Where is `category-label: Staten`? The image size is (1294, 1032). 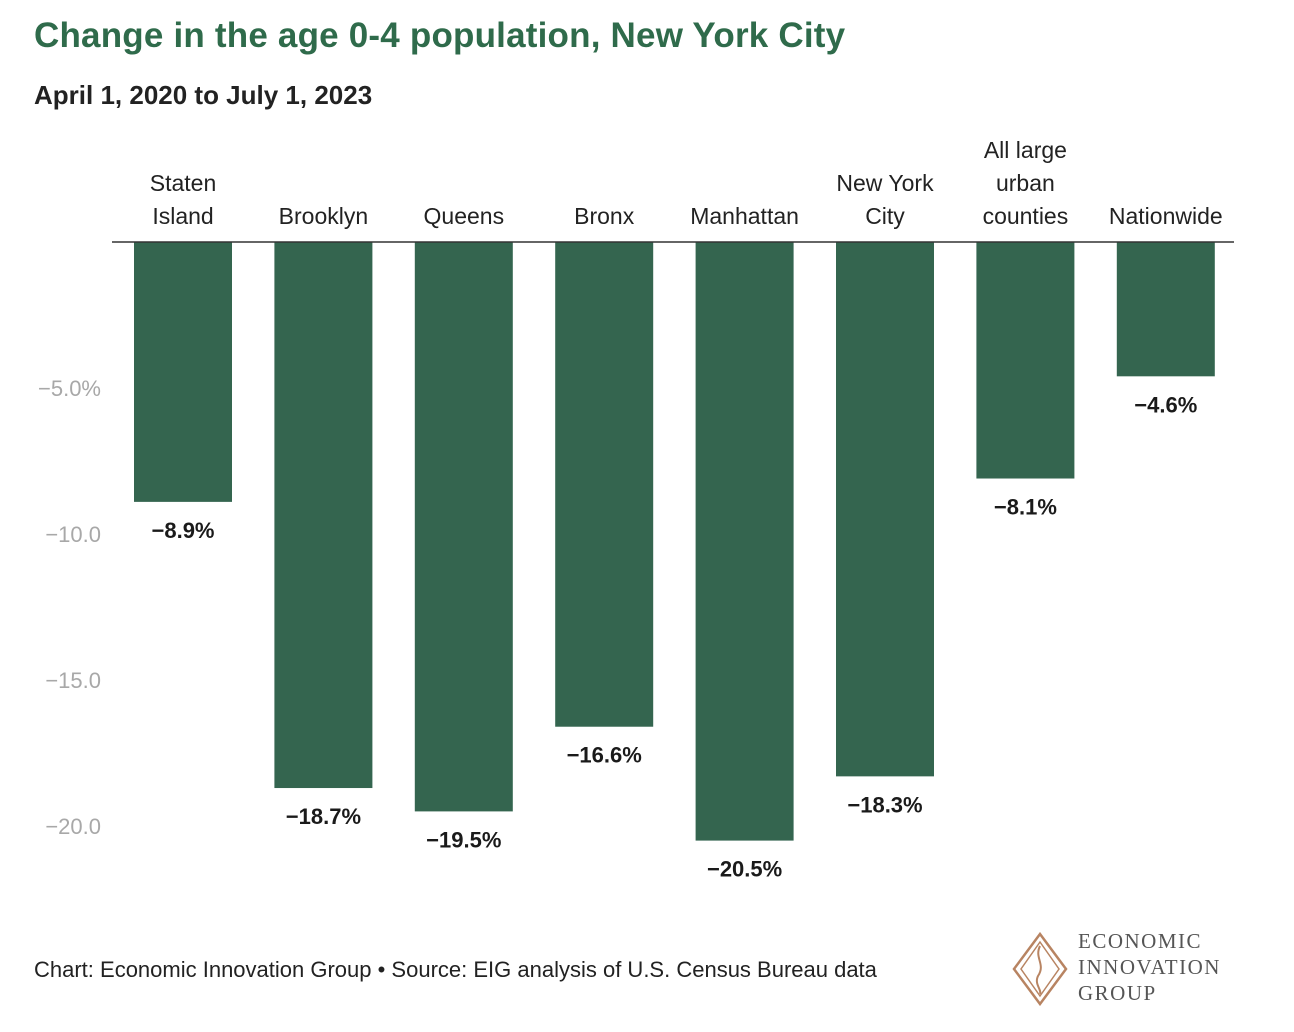
category-label: Staten is located at coordinates (183, 183).